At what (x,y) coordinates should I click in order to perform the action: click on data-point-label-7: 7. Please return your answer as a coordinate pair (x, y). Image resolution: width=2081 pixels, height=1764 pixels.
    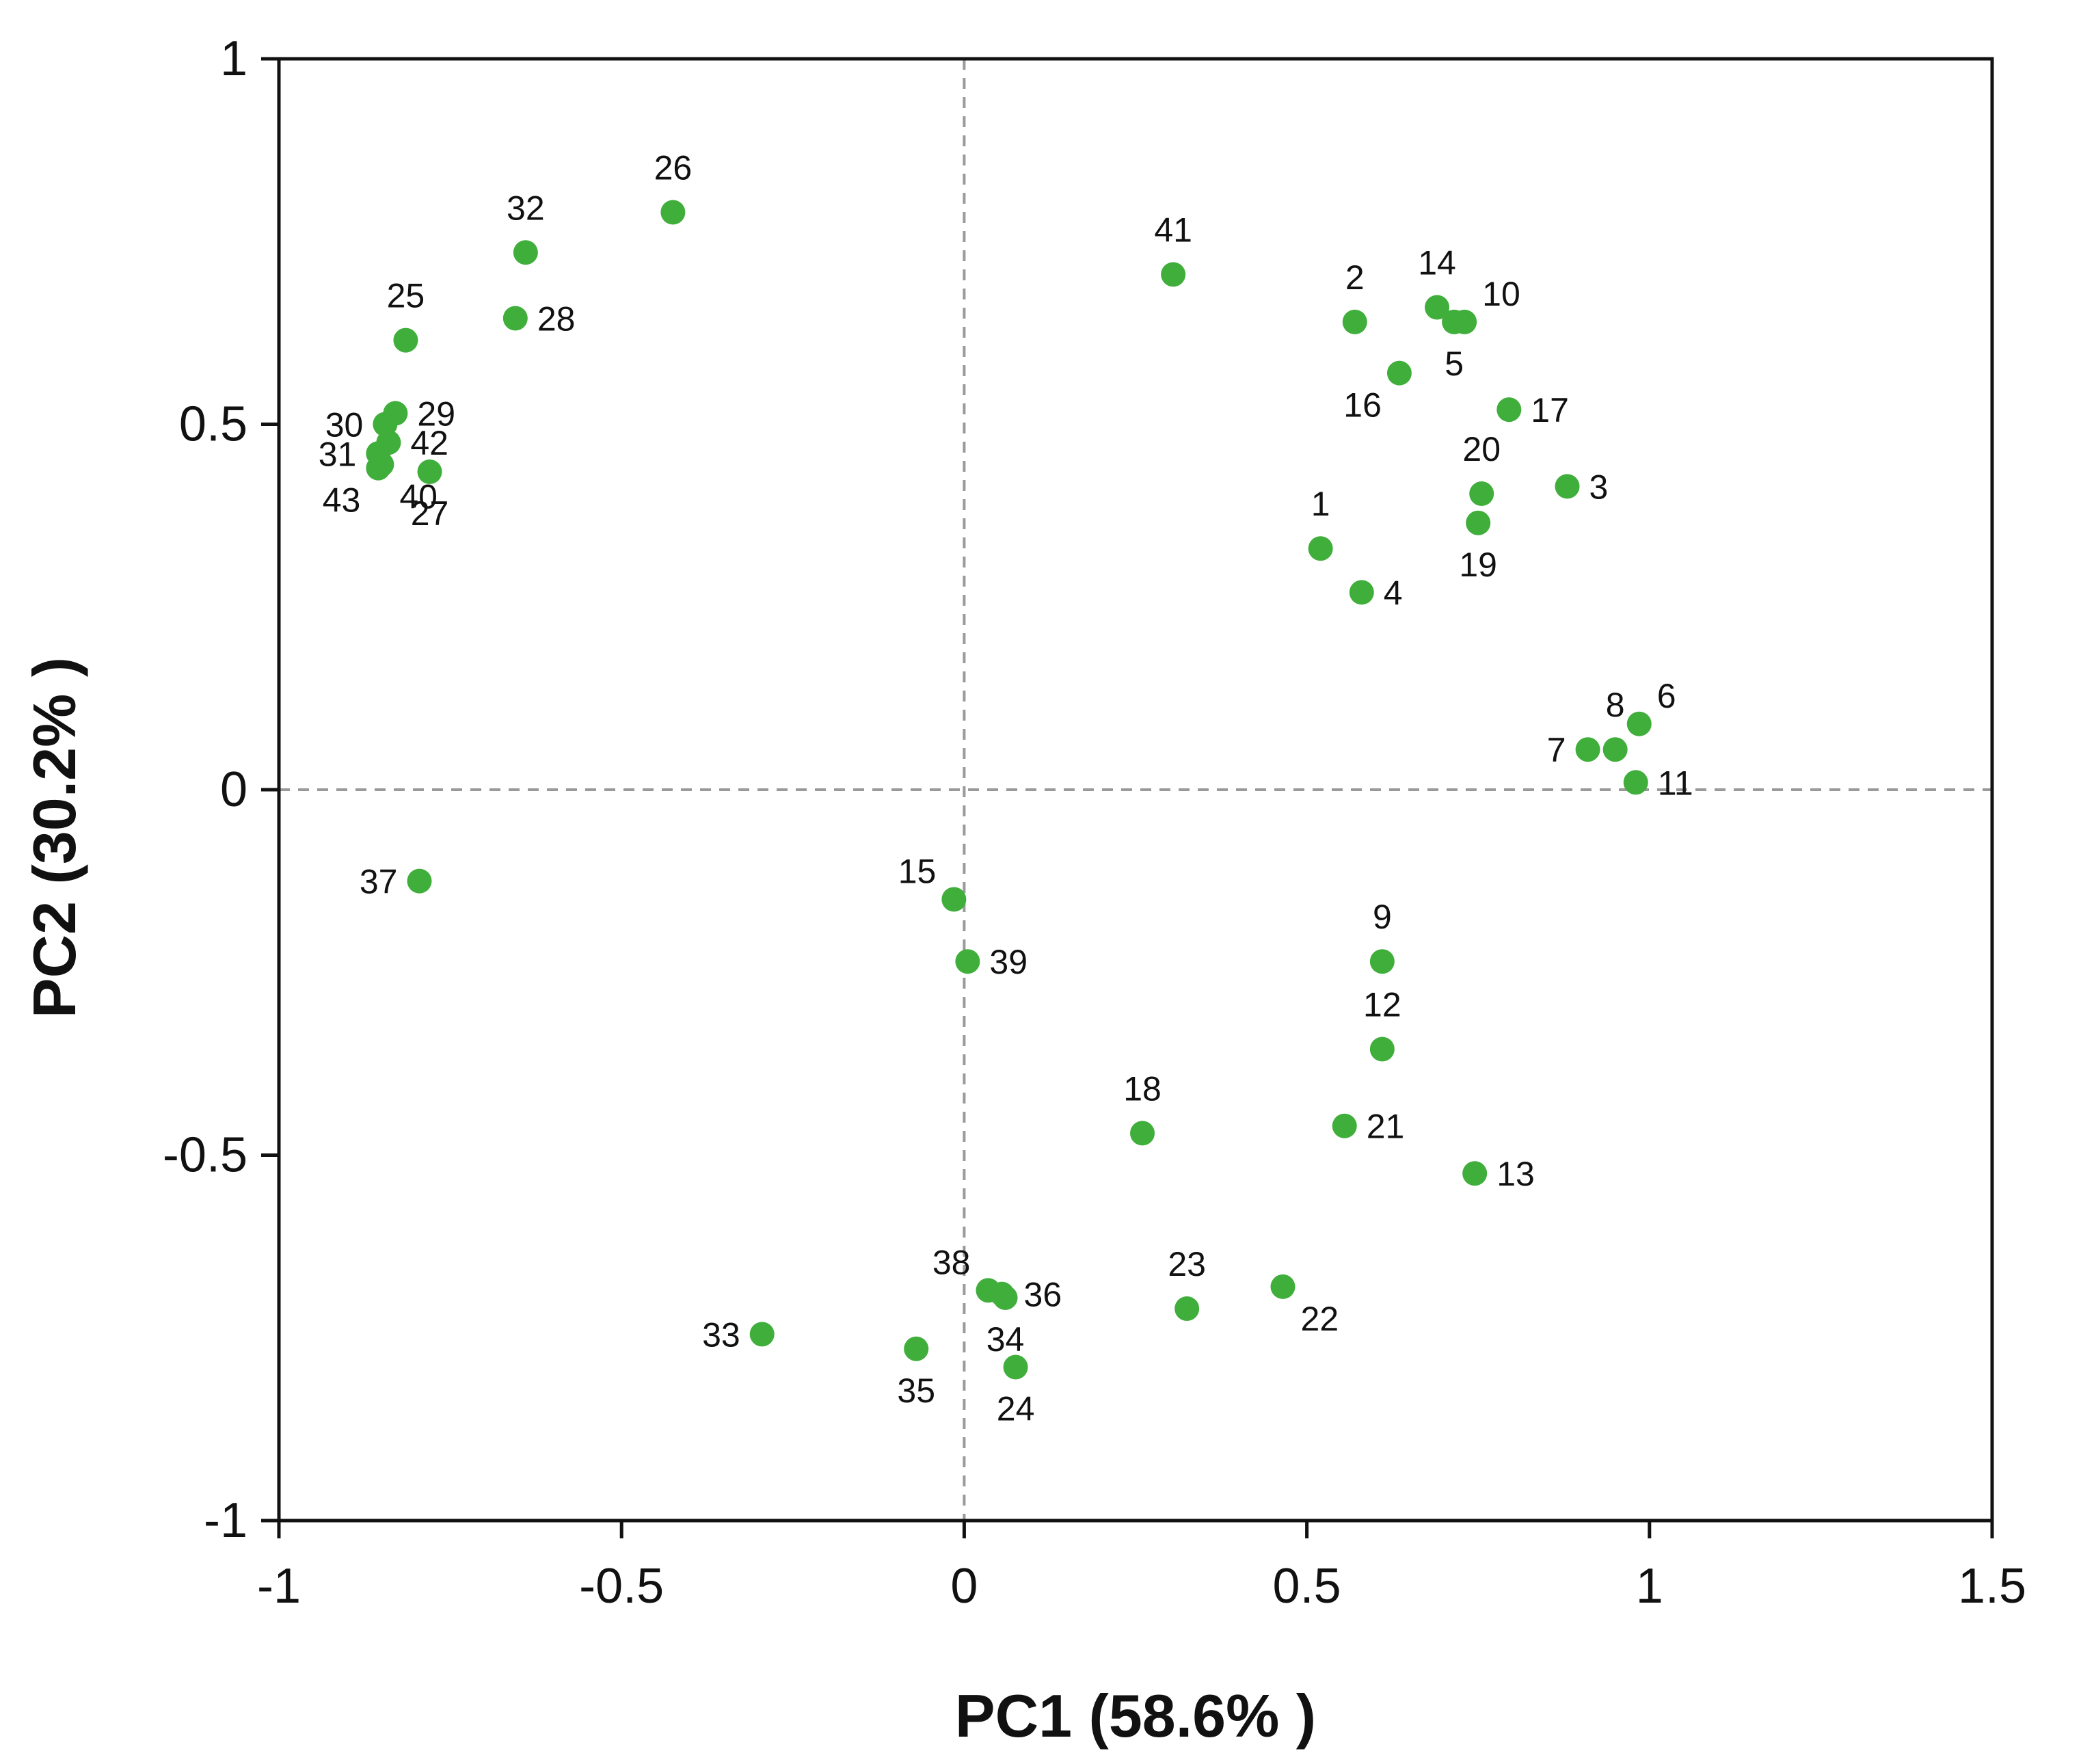
    Looking at the image, I should click on (1556, 750).